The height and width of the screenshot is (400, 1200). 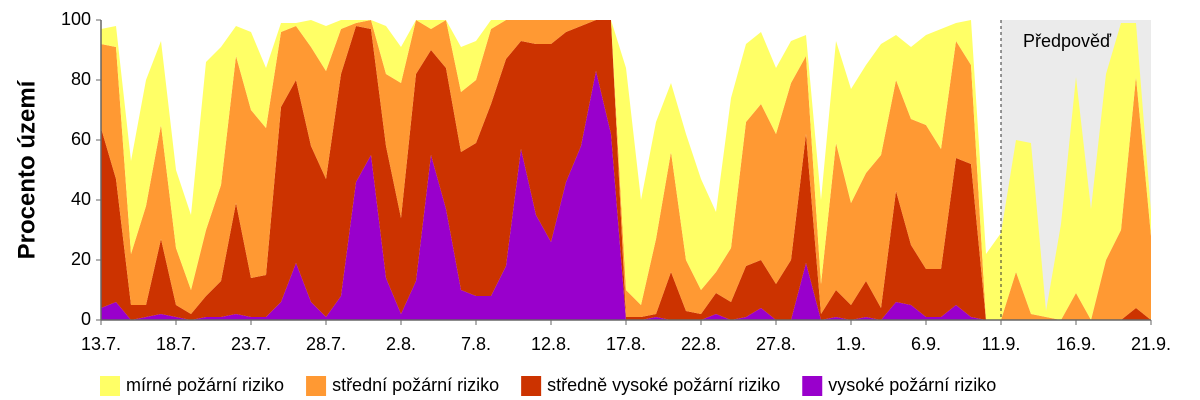 I want to click on legend-label: střední požární riziko, so click(x=415, y=385).